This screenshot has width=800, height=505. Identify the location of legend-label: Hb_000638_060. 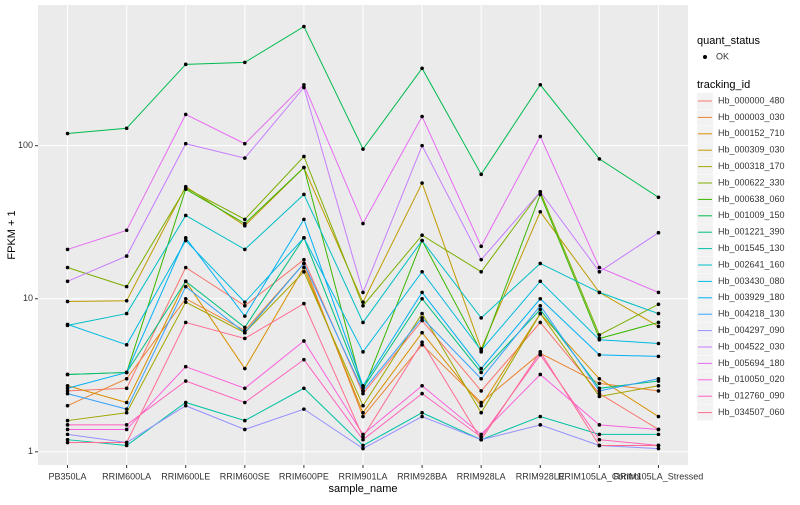
(751, 199).